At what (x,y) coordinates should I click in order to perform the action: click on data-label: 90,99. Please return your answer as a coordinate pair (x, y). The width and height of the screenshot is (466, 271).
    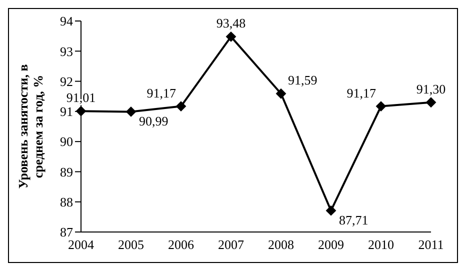
    Looking at the image, I should click on (153, 121).